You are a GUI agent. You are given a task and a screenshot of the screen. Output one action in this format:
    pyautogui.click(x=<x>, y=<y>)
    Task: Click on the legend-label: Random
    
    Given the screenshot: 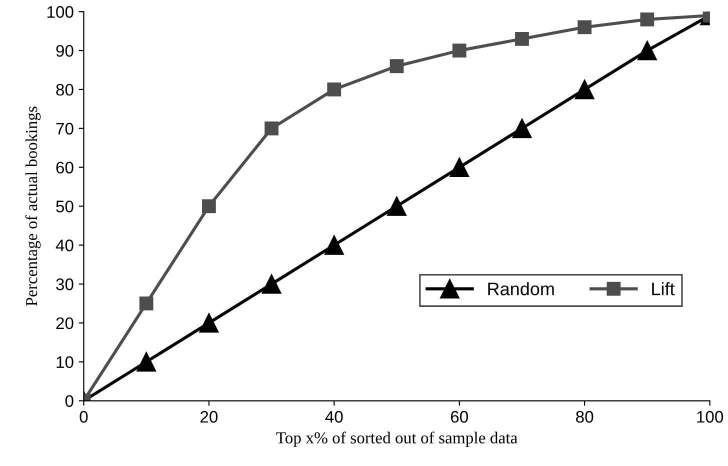 What is the action you would take?
    pyautogui.click(x=521, y=289)
    